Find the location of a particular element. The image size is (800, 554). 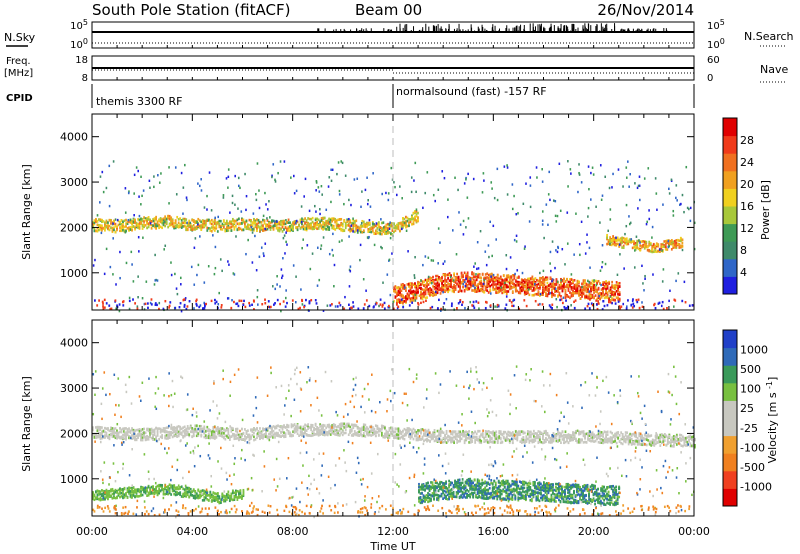

colorbar-tick-label: 16 is located at coordinates (747, 206).